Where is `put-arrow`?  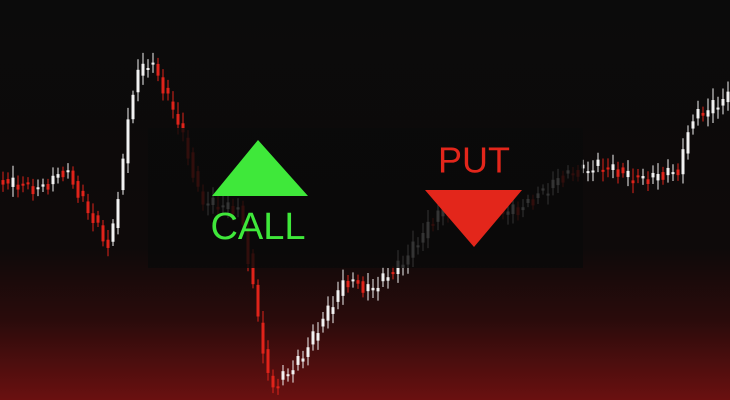
put-arrow is located at coordinates (473, 218).